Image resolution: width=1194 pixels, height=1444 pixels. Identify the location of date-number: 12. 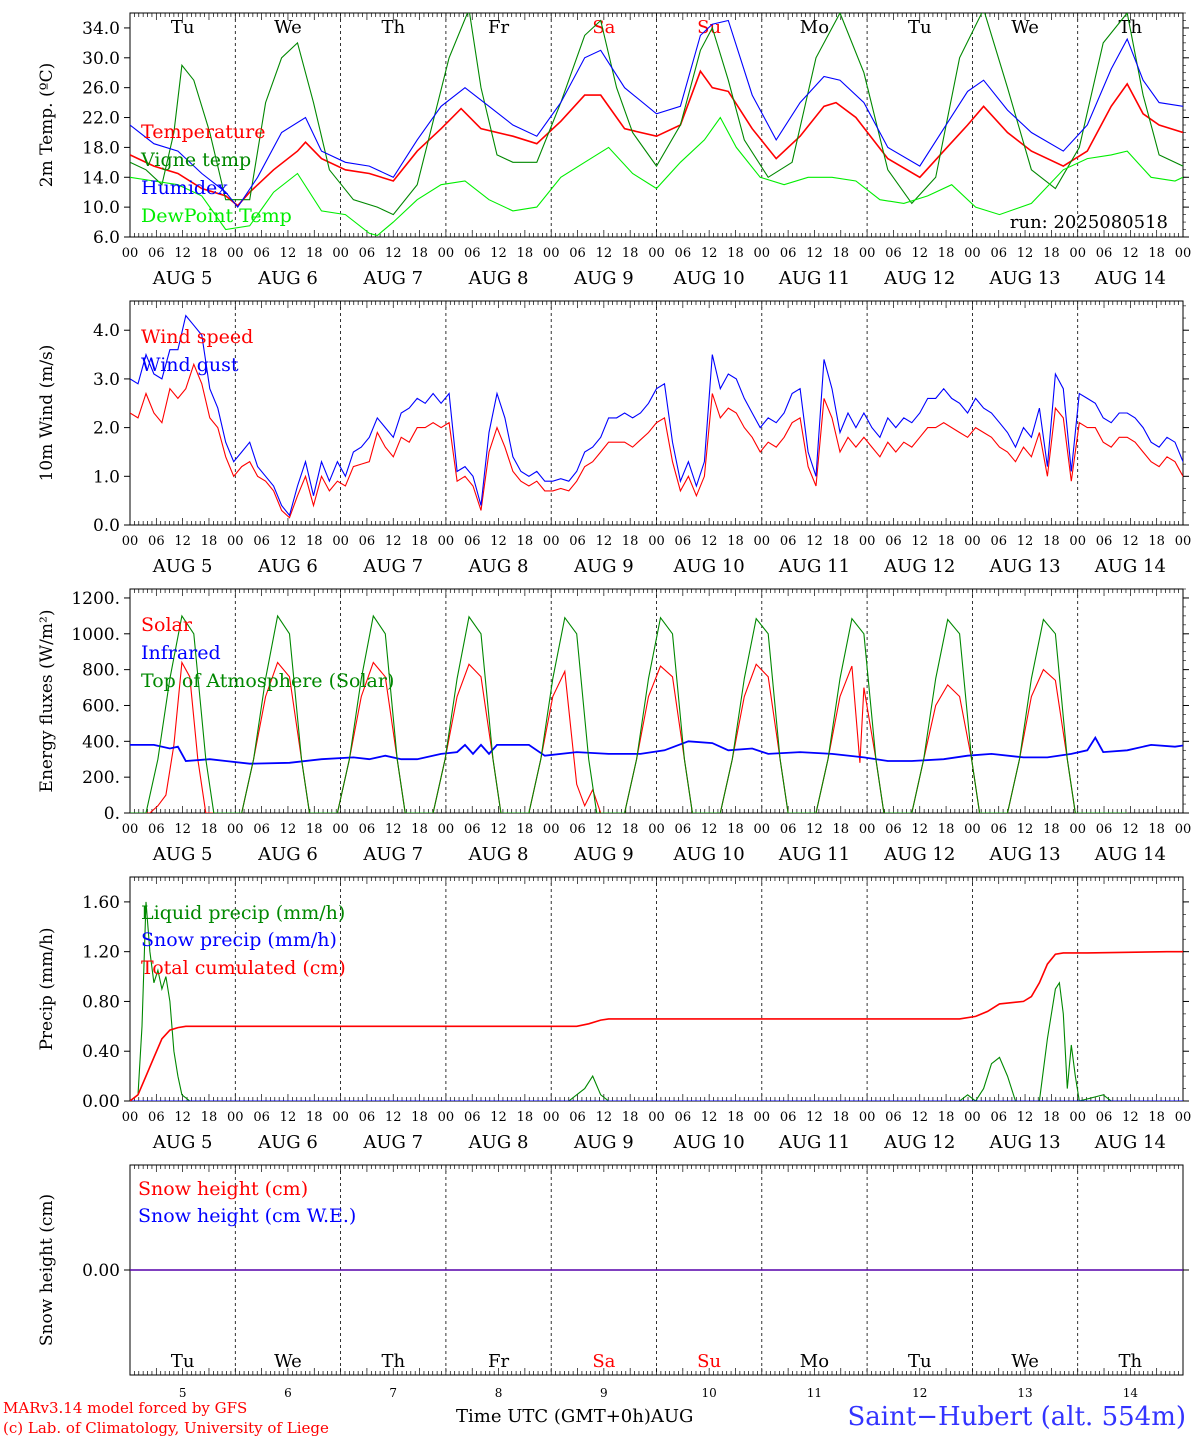
(919, 1393).